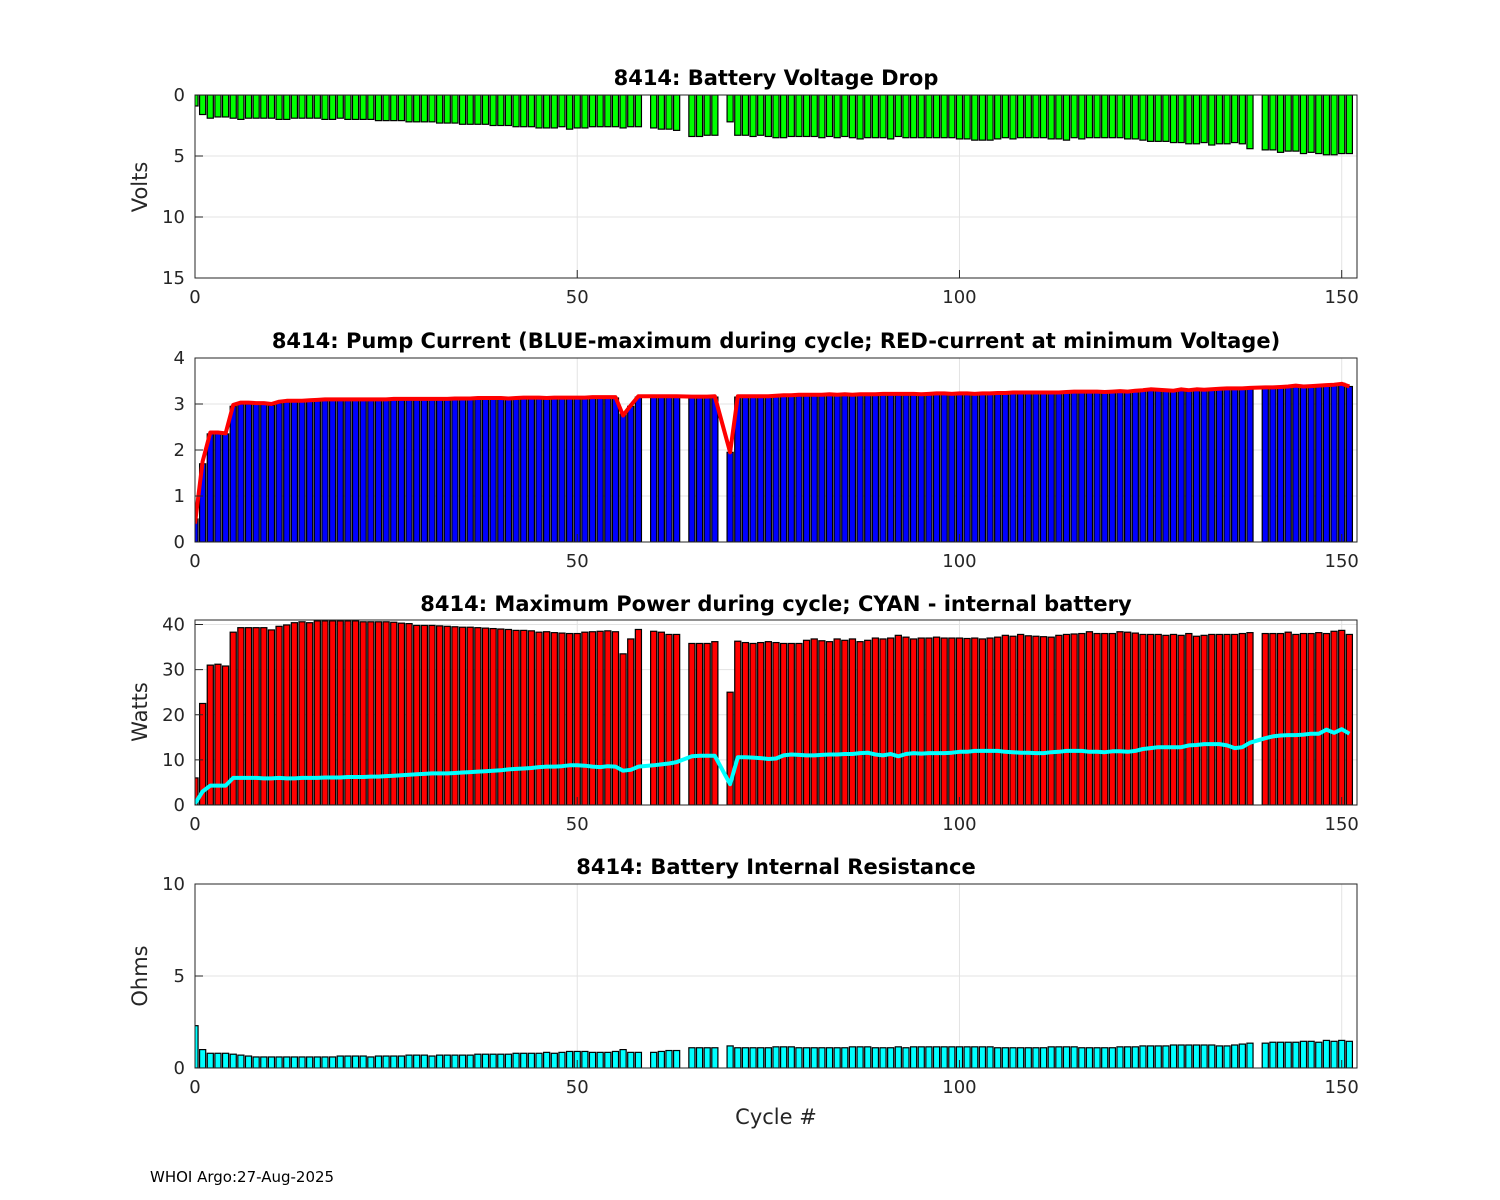  Describe the element at coordinates (140, 975) in the screenshot. I see `internal-resistance-ylabel: Ohms` at that location.